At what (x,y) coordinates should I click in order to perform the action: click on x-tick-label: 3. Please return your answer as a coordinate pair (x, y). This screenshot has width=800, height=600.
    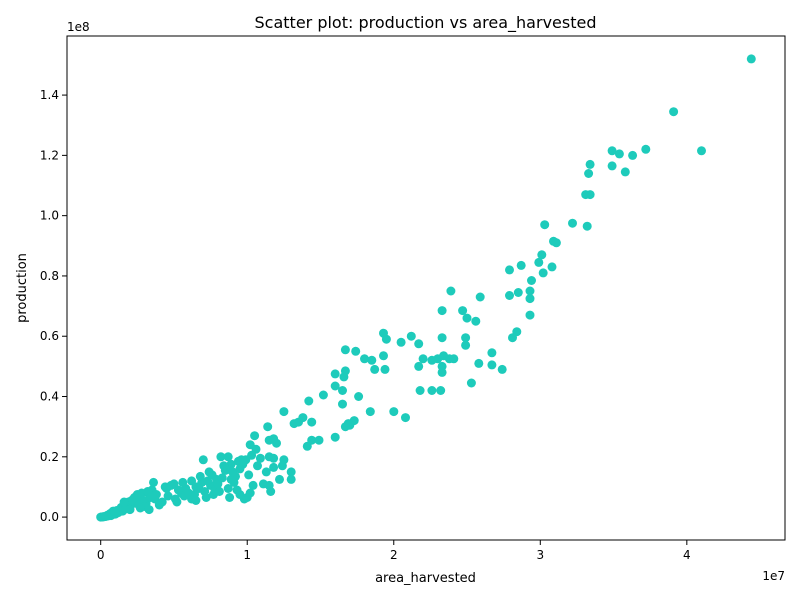
    Looking at the image, I should click on (540, 555).